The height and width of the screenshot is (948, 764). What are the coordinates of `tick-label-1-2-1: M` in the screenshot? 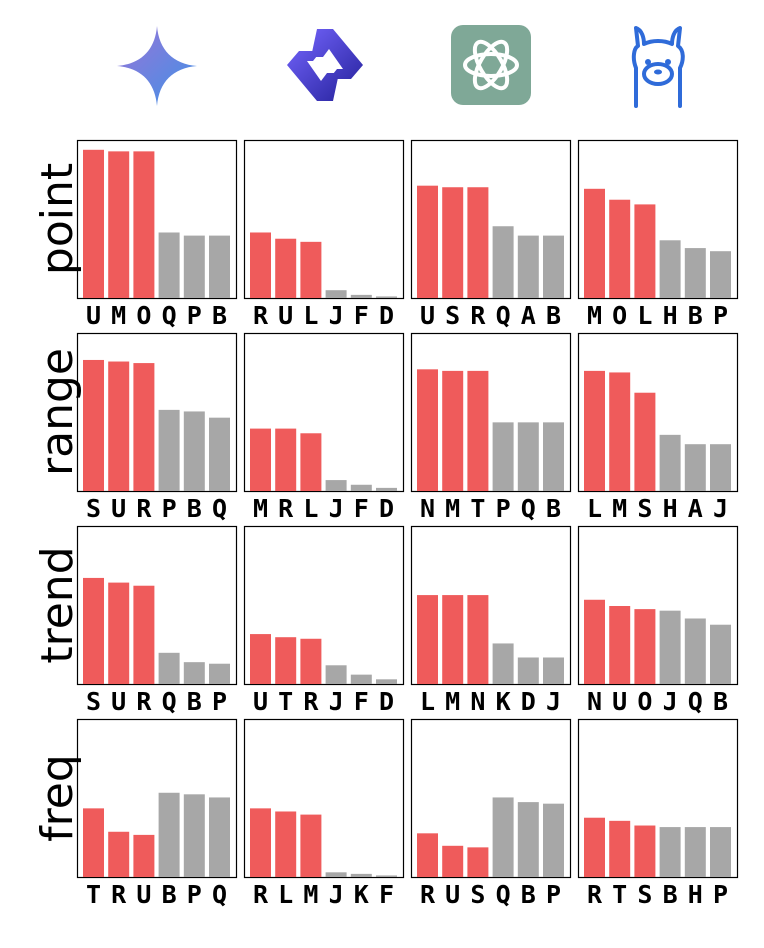 It's located at (452, 508).